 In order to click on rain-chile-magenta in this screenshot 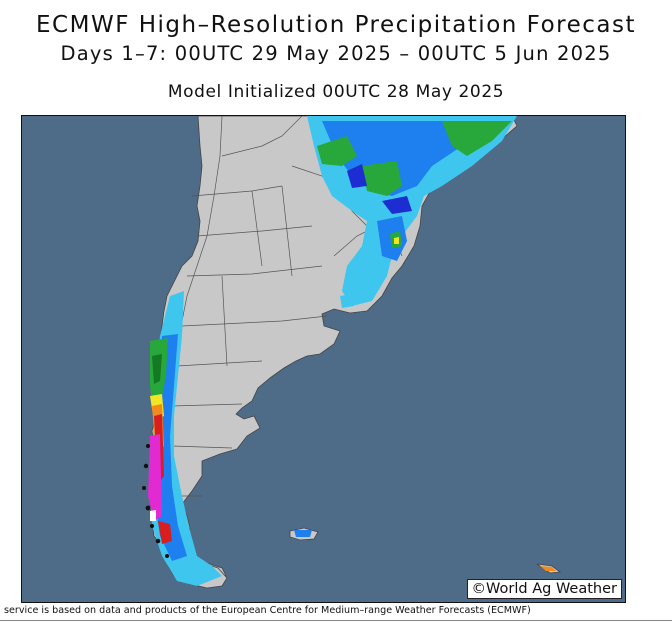, I will do `click(155, 477)`.